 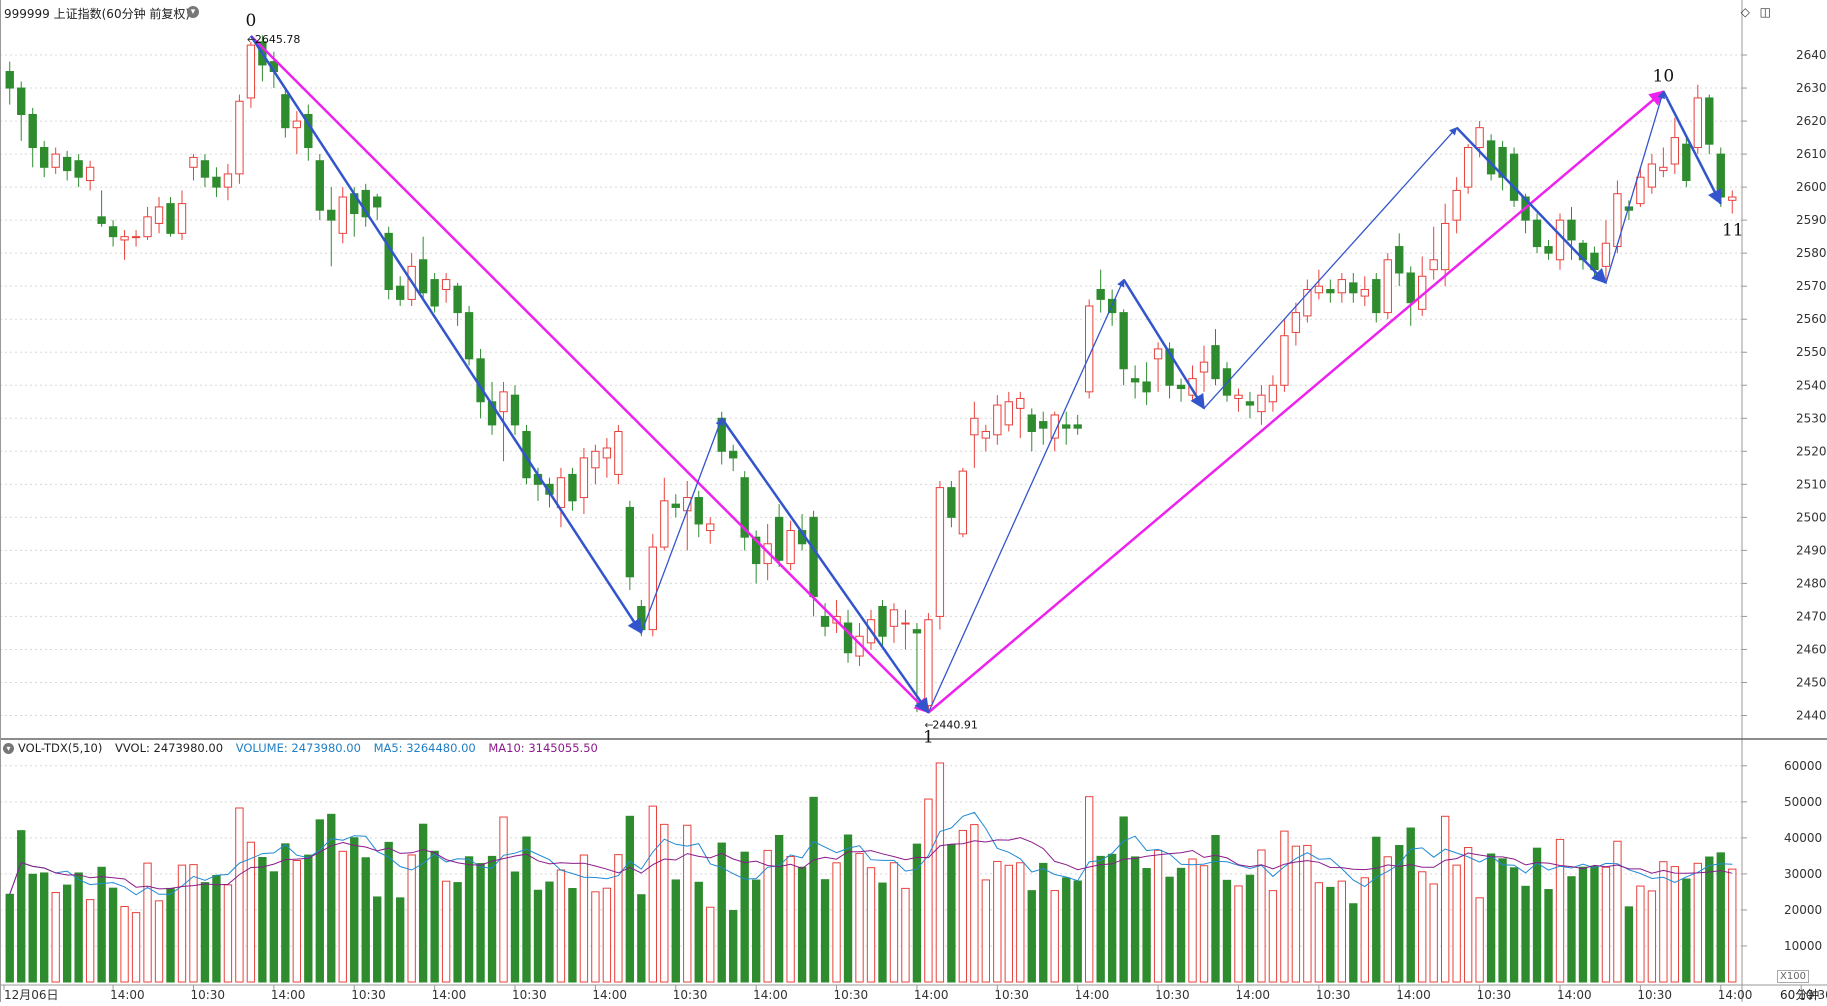 I want to click on ma10-line, so click(x=871, y=866).